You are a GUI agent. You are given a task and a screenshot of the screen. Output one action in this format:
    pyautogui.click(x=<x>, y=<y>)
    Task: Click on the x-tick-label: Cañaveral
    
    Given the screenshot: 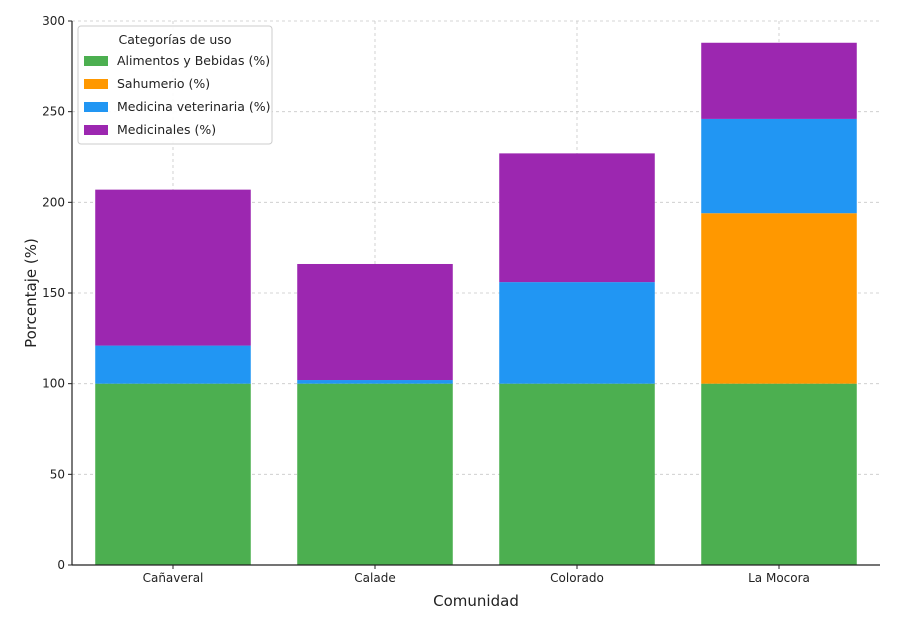 What is the action you would take?
    pyautogui.click(x=173, y=578)
    